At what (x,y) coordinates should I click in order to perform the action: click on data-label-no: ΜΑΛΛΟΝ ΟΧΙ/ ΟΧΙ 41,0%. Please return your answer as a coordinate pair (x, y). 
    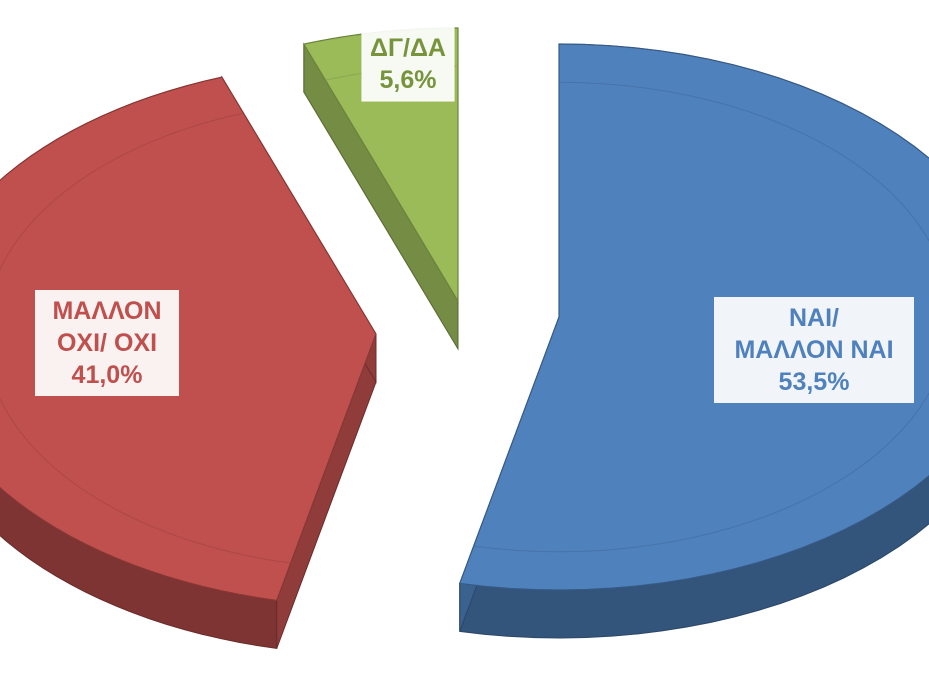
    Looking at the image, I should click on (107, 343).